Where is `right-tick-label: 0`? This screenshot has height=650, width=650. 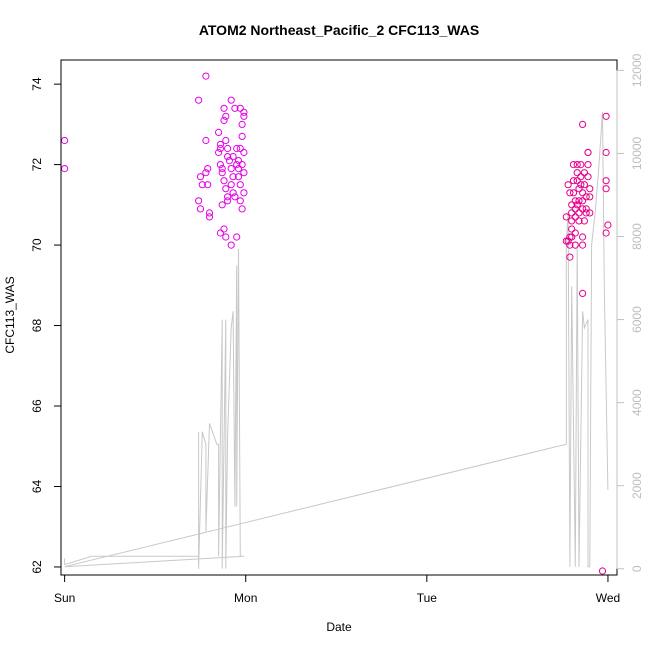
right-tick-label: 0 is located at coordinates (637, 568).